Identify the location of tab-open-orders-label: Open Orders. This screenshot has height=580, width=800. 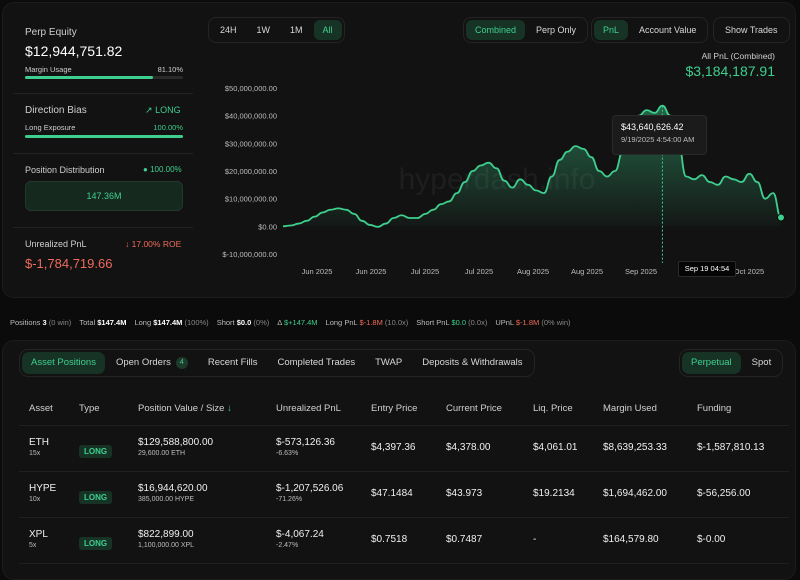
(143, 362).